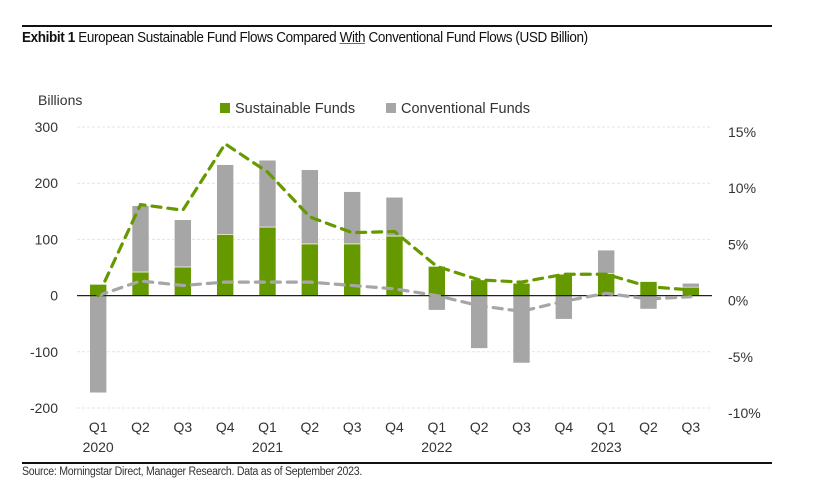 The width and height of the screenshot is (814, 489). I want to click on y-tick-label: -200, so click(44, 408).